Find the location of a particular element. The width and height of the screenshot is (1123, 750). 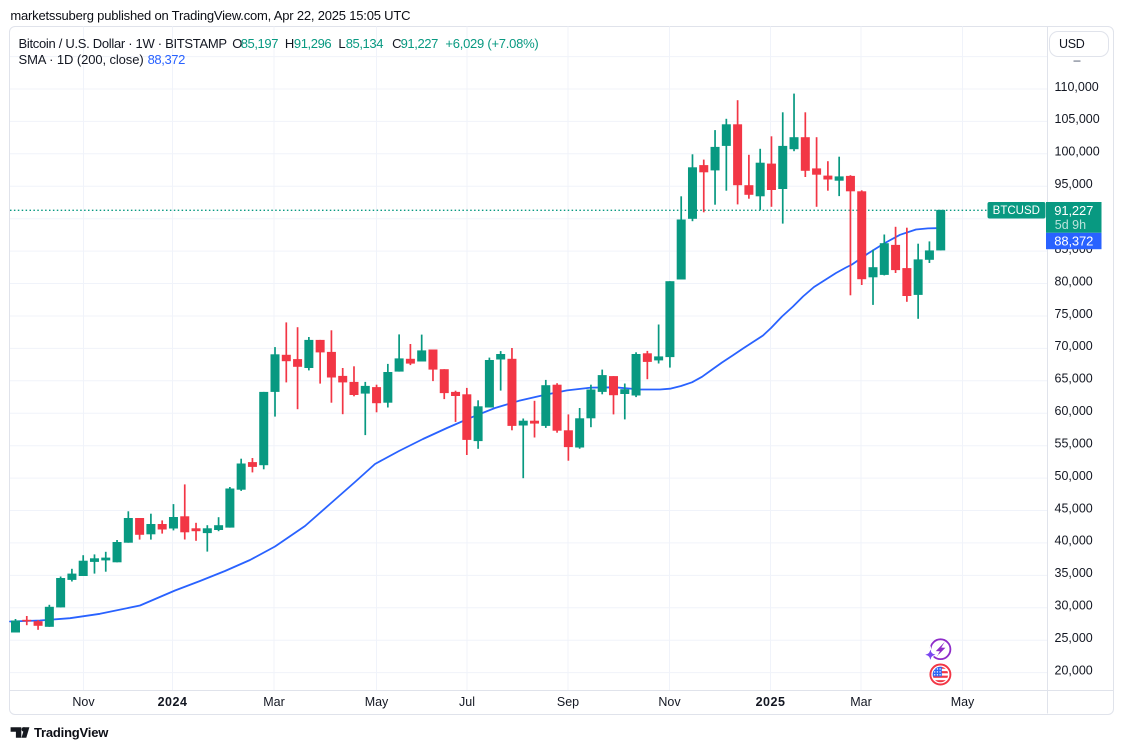

svg-text: 80,000 is located at coordinates (1074, 281).